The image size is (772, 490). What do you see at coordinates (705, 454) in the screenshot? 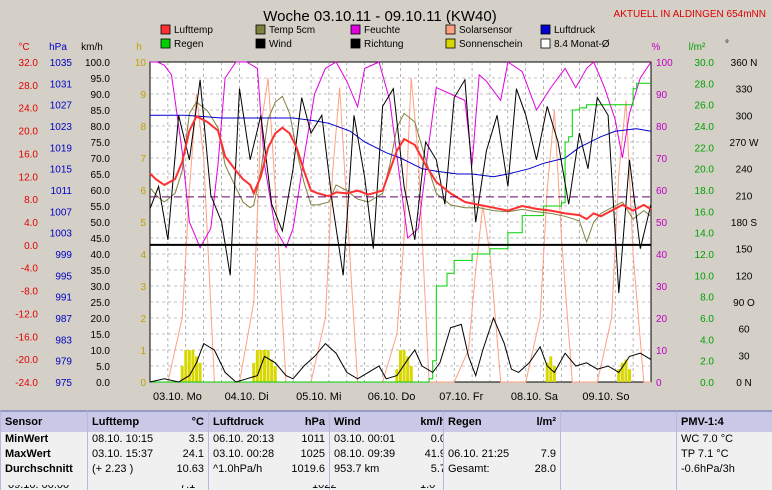
I see `panel-row-label: TP 7.1 °C` at bounding box center [705, 454].